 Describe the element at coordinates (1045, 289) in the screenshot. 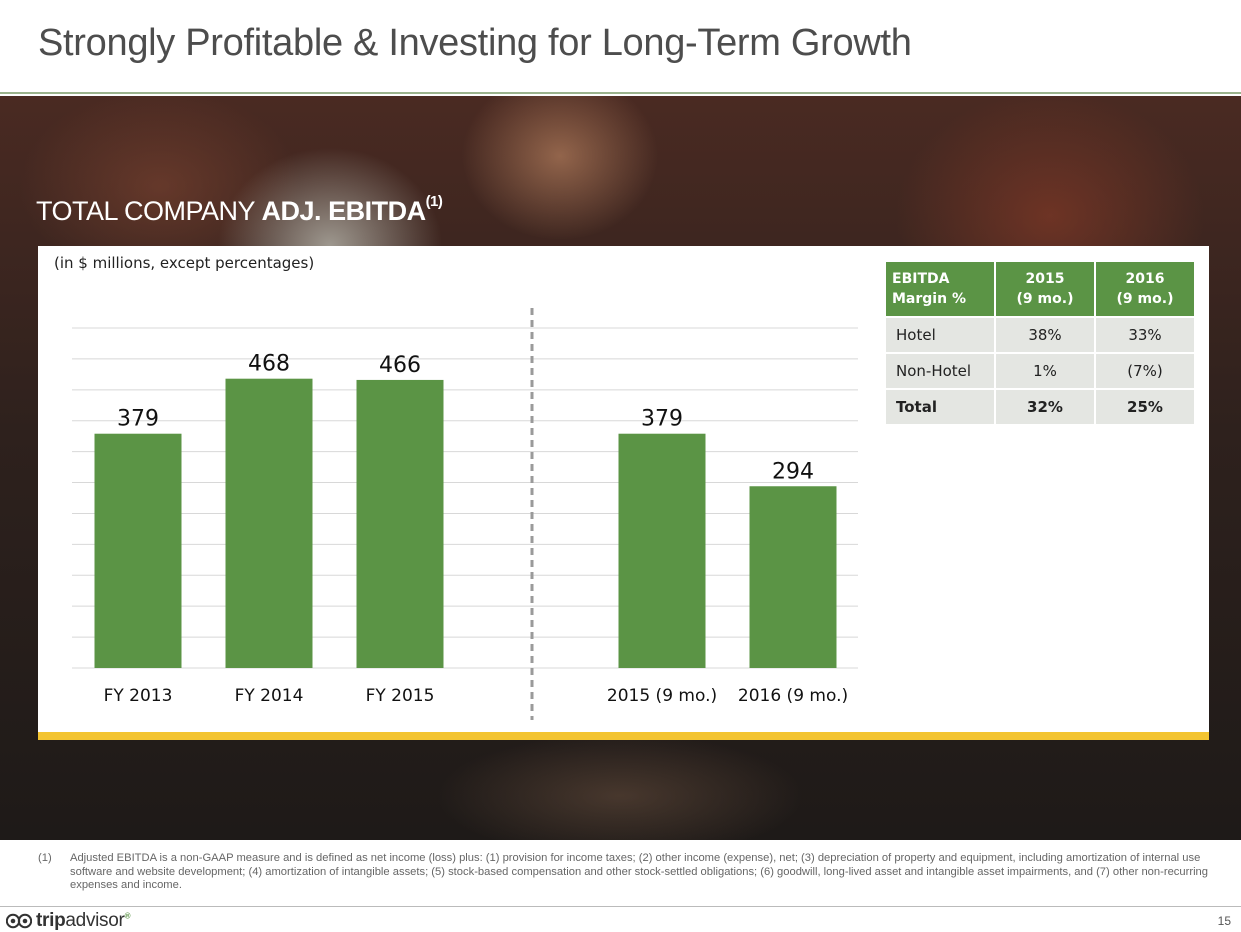

I see `table-header-2015: 2015 (9 mo.)` at that location.